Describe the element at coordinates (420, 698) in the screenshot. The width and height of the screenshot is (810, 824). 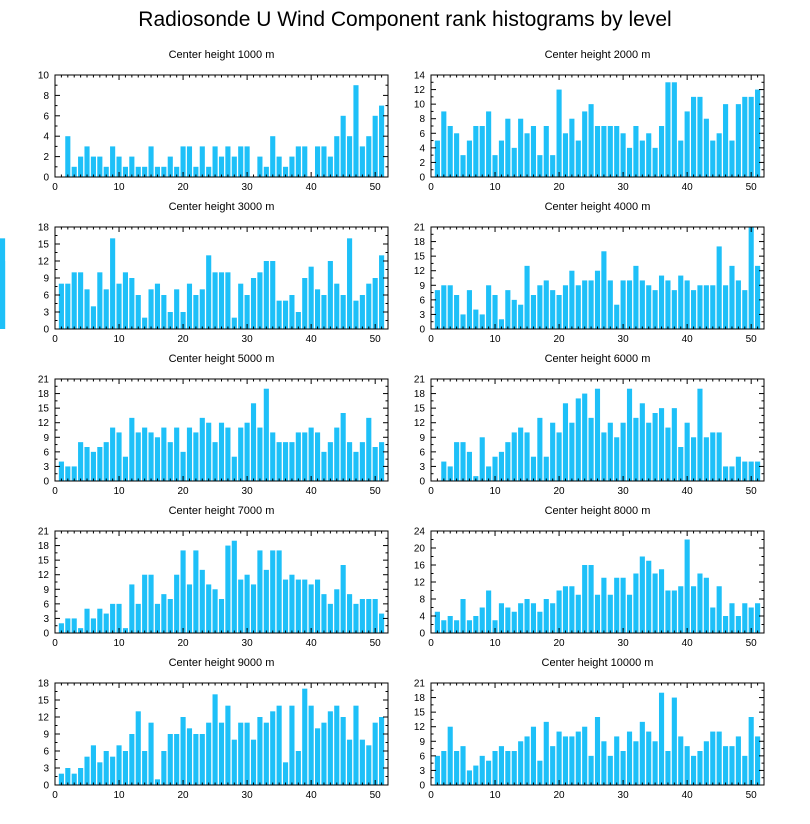
I see `y-tick-label: 18` at that location.